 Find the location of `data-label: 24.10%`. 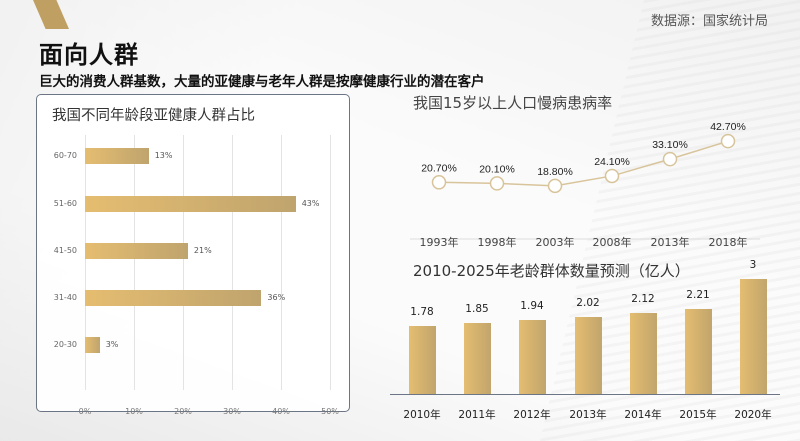

data-label: 24.10% is located at coordinates (612, 162).